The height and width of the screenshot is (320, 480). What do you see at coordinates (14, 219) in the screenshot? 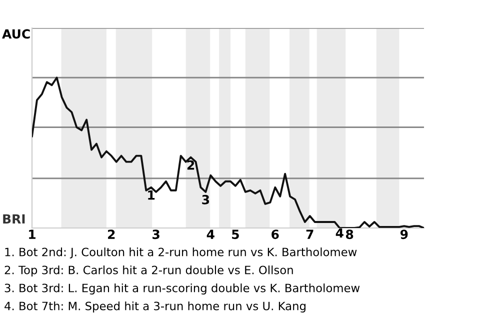
I see `text: BRI` at bounding box center [14, 219].